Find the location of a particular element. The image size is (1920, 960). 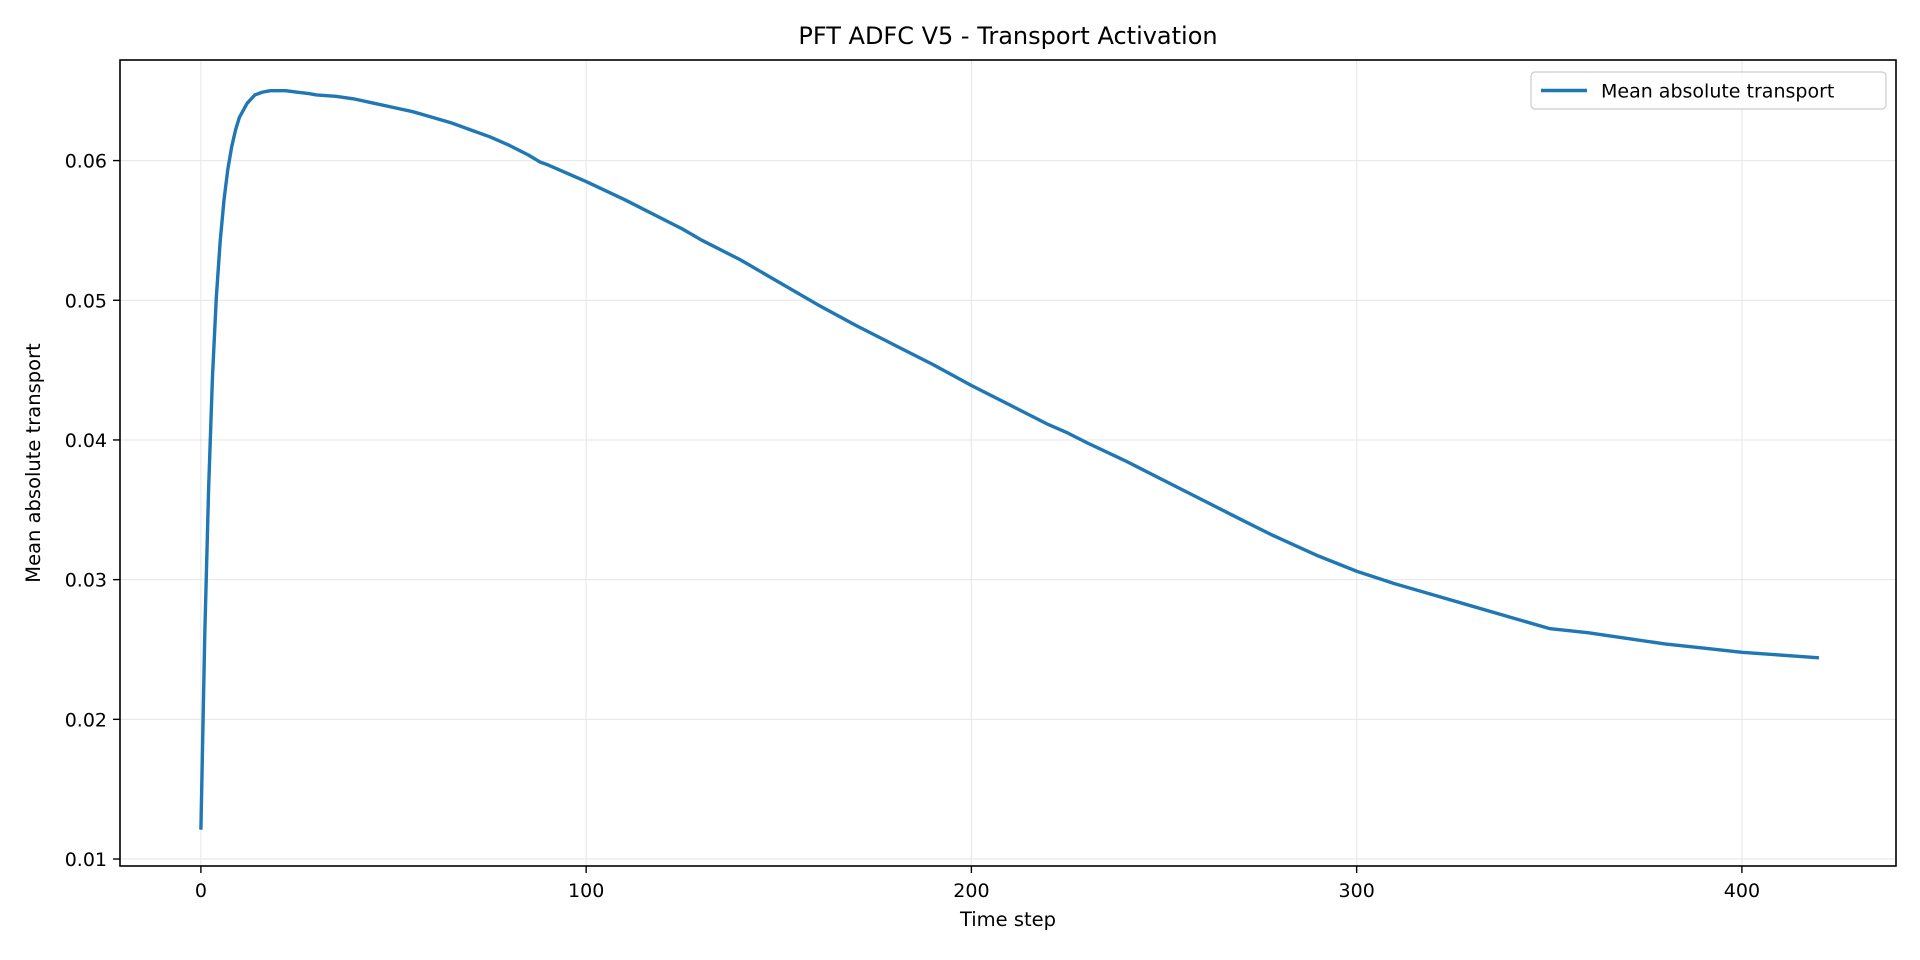

y-tick-label: 0.06 is located at coordinates (86, 162).